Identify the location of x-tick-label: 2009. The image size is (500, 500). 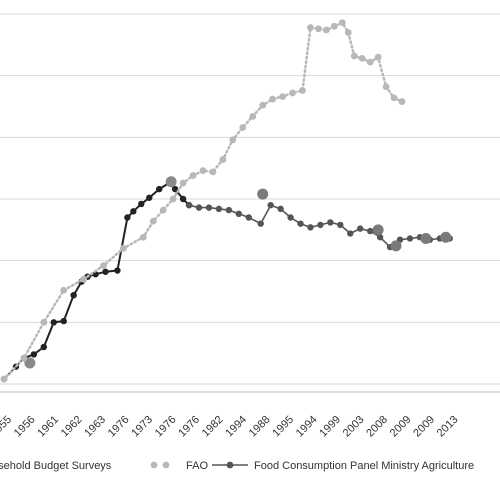
(401, 427).